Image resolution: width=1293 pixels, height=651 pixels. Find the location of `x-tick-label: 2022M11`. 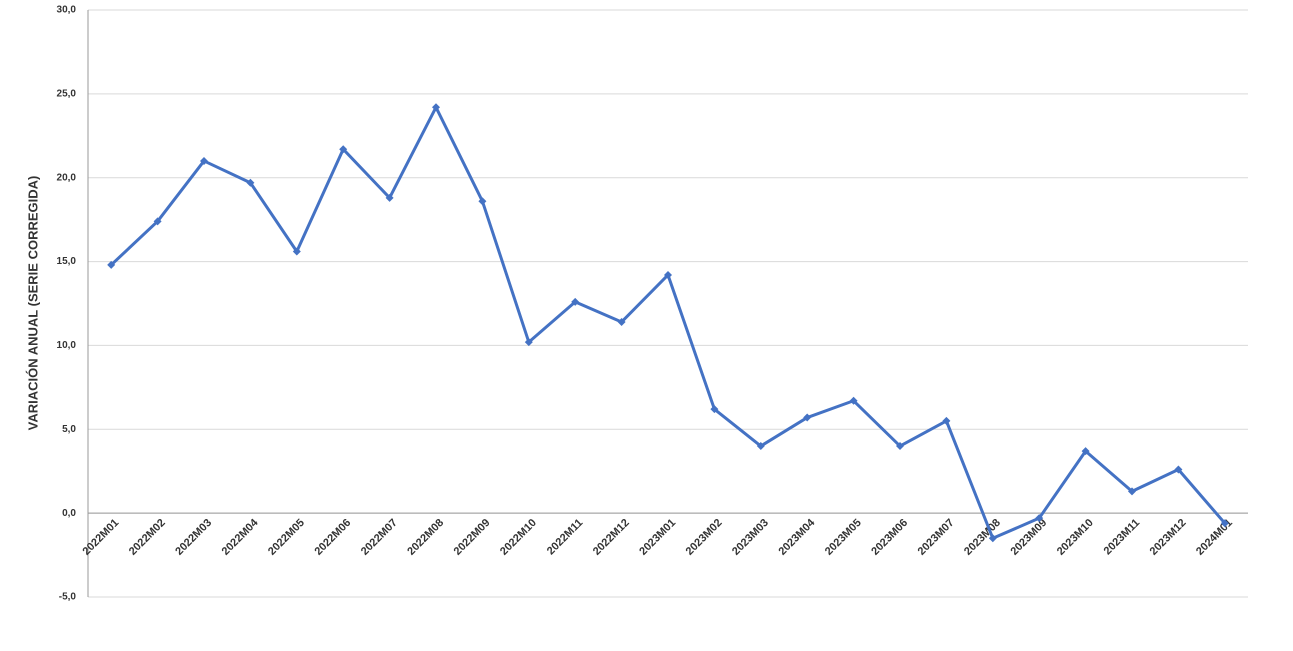

x-tick-label: 2022M11 is located at coordinates (565, 537).